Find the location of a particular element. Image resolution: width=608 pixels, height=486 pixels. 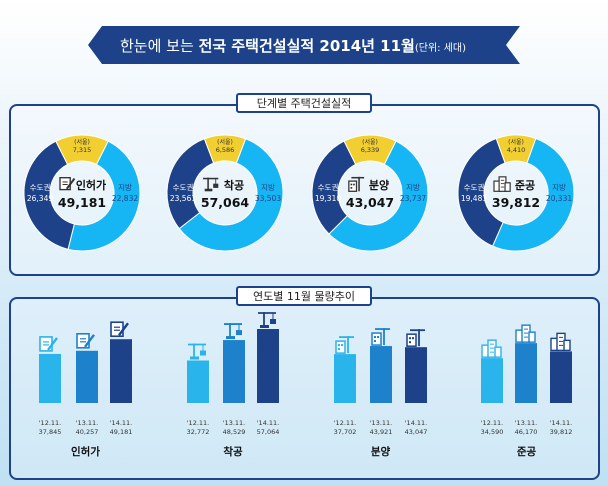

local-value: 20,331 is located at coordinates (559, 198).